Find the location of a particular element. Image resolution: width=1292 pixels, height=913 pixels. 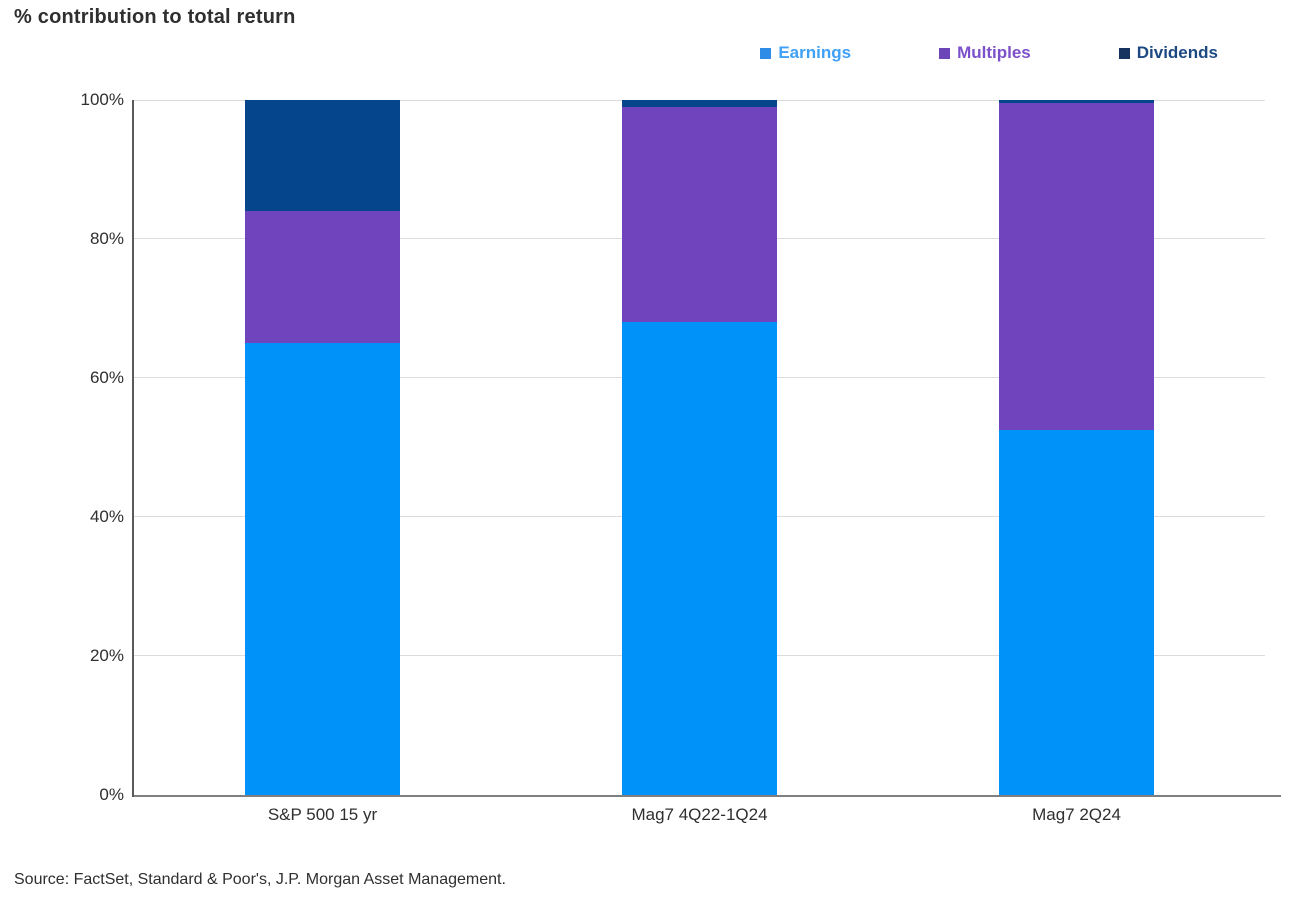

y-tick-label-0: 0% is located at coordinates (111, 794).